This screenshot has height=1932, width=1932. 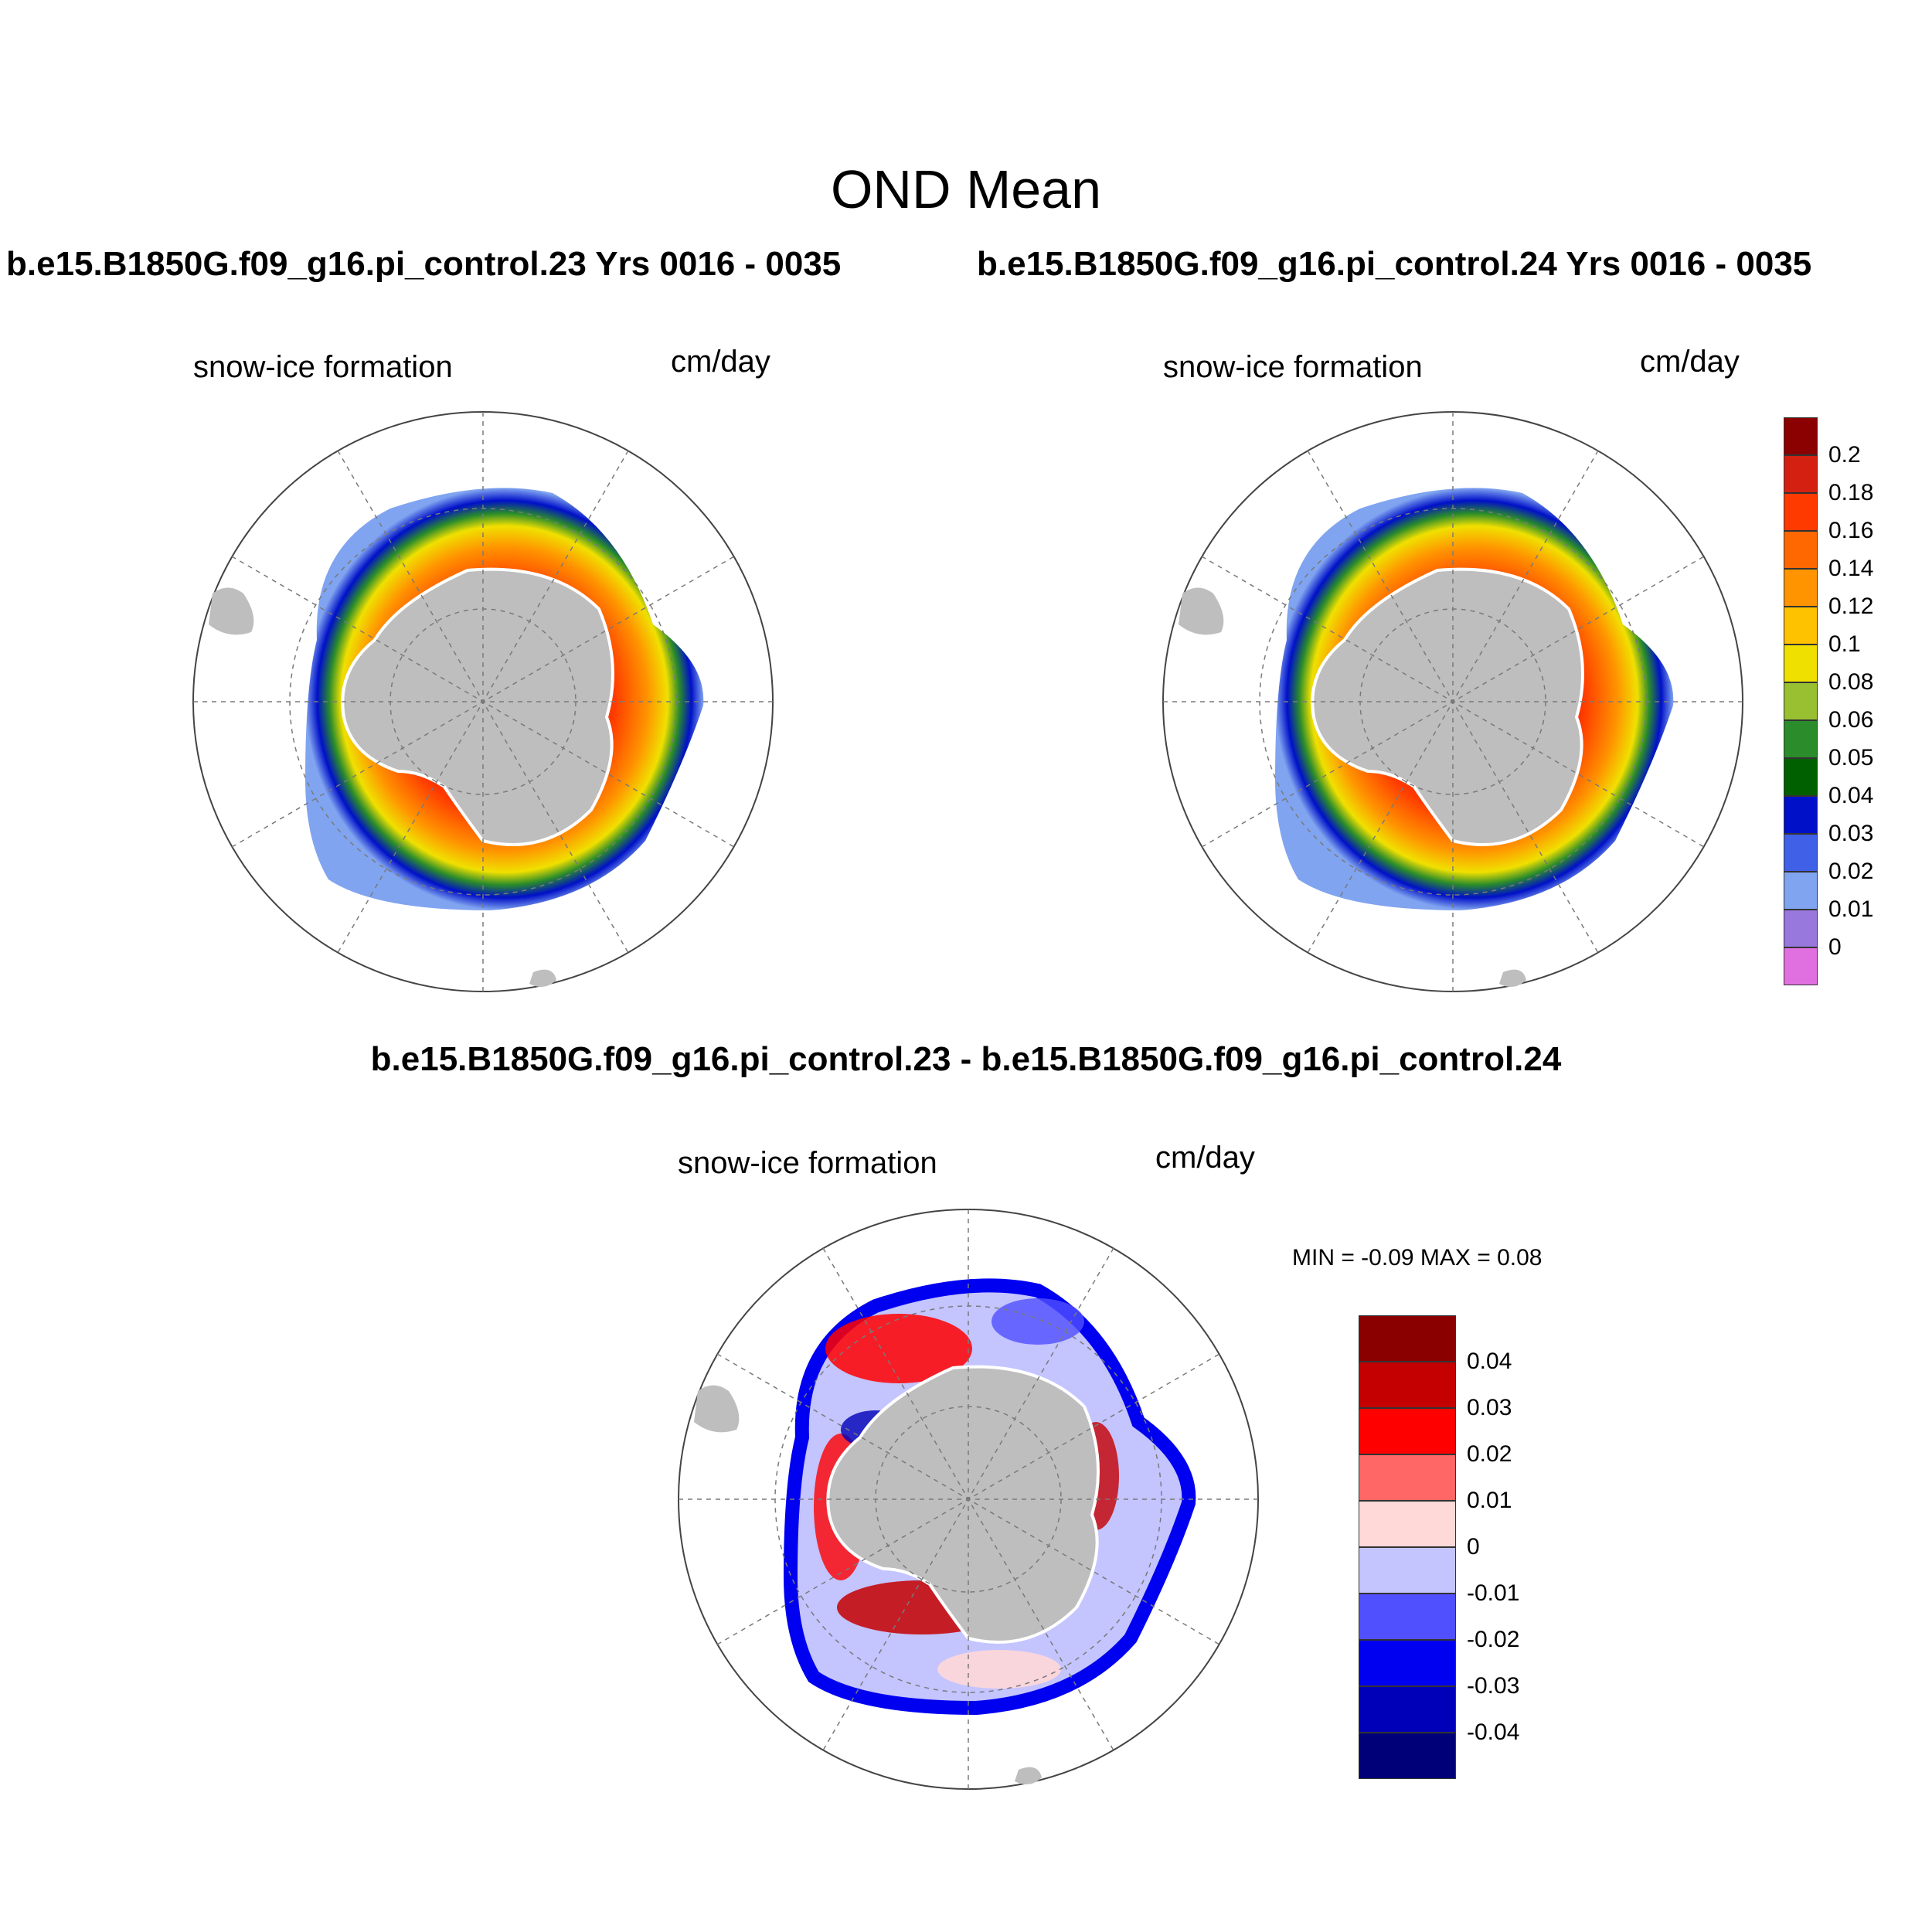 I want to click on colorbar-tick-label: -0.01, so click(x=1494, y=1593).